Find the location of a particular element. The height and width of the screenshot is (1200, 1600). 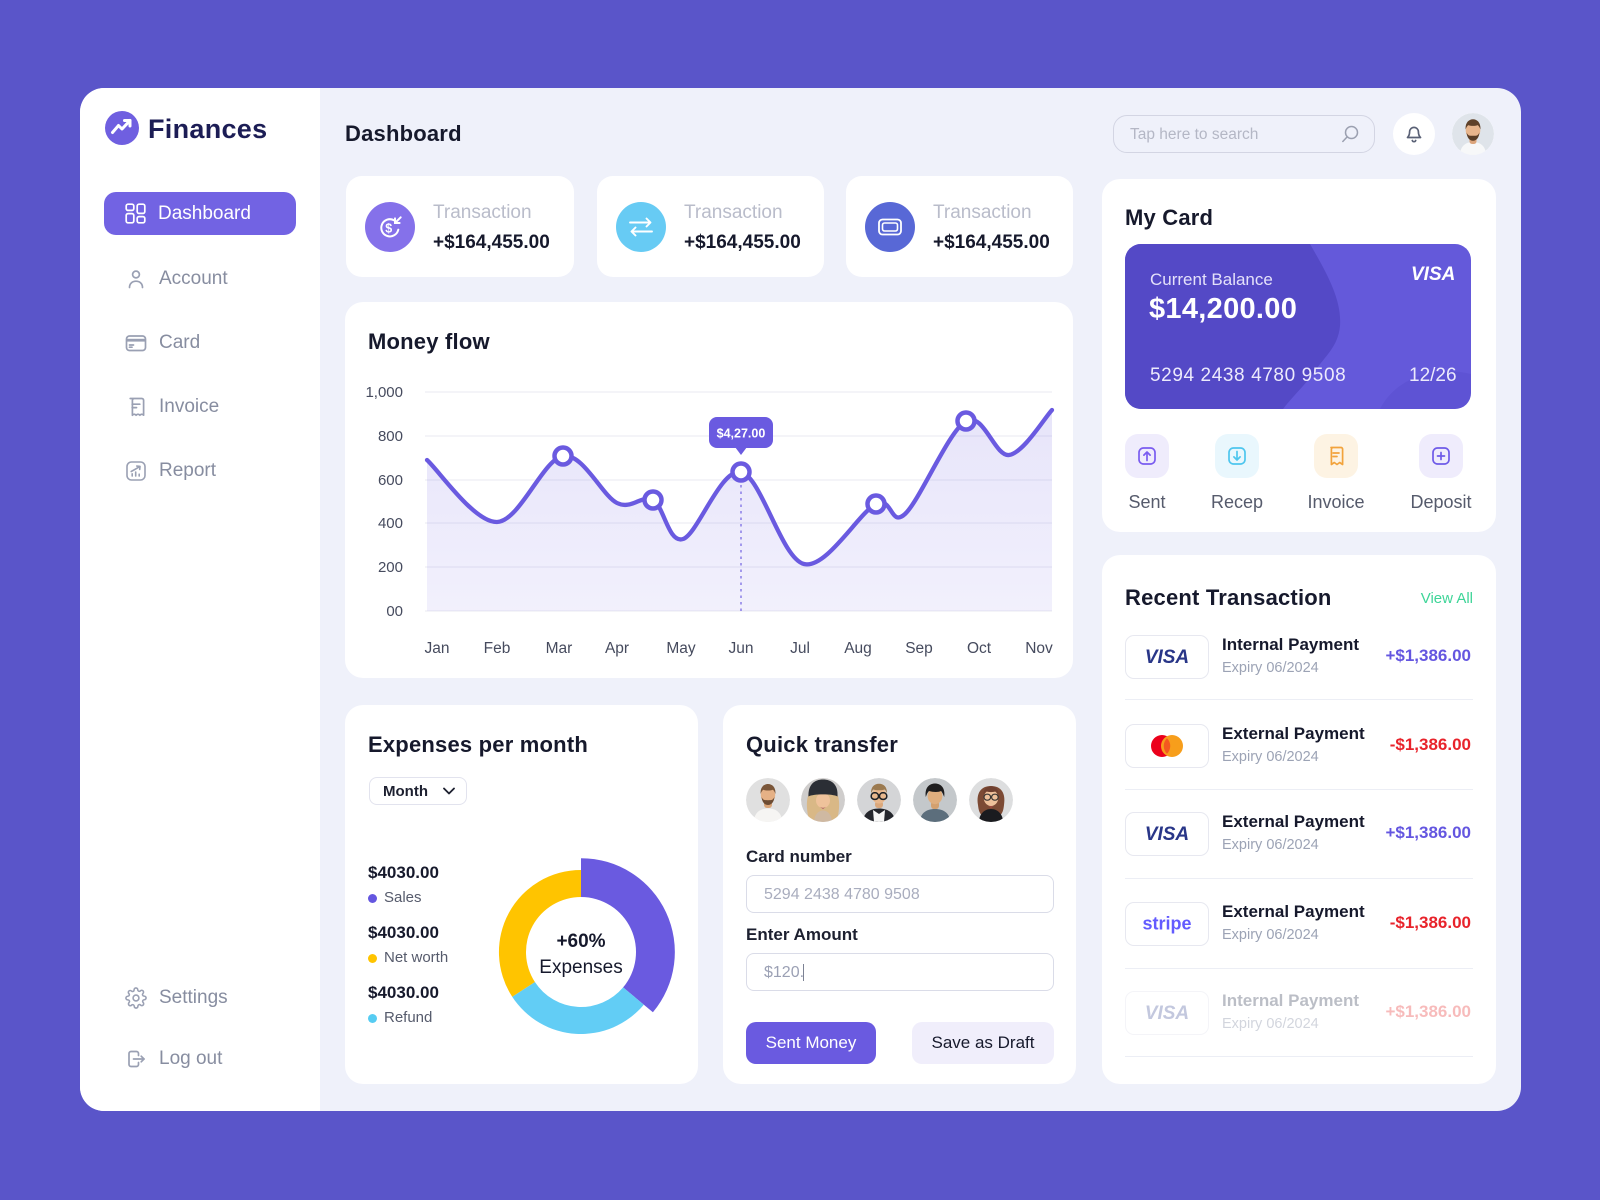

svg-text: 800 is located at coordinates (390, 436).